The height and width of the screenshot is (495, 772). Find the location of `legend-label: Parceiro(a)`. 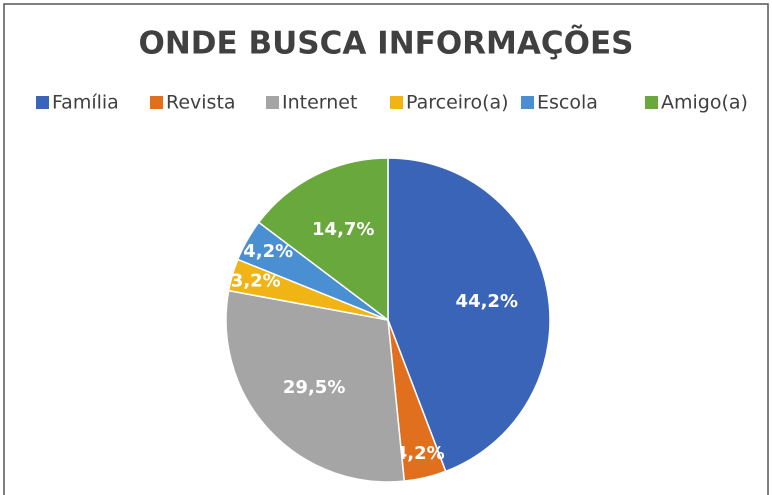

legend-label: Parceiro(a) is located at coordinates (457, 103).